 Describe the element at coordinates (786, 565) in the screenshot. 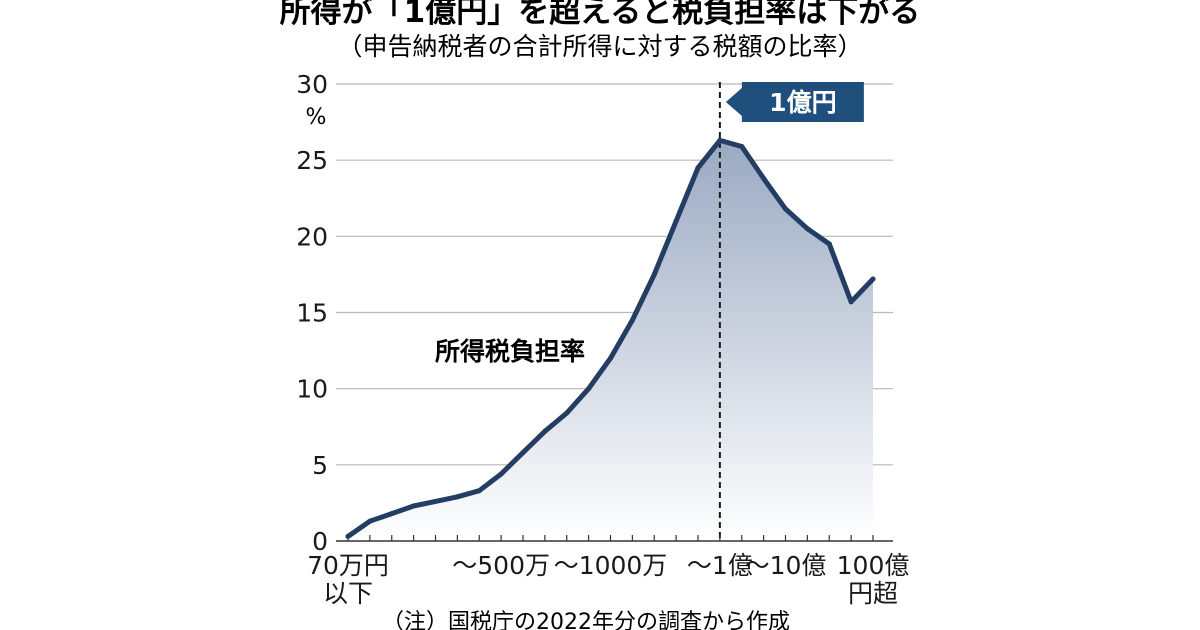

I see `x-tick-label: ～10億` at that location.